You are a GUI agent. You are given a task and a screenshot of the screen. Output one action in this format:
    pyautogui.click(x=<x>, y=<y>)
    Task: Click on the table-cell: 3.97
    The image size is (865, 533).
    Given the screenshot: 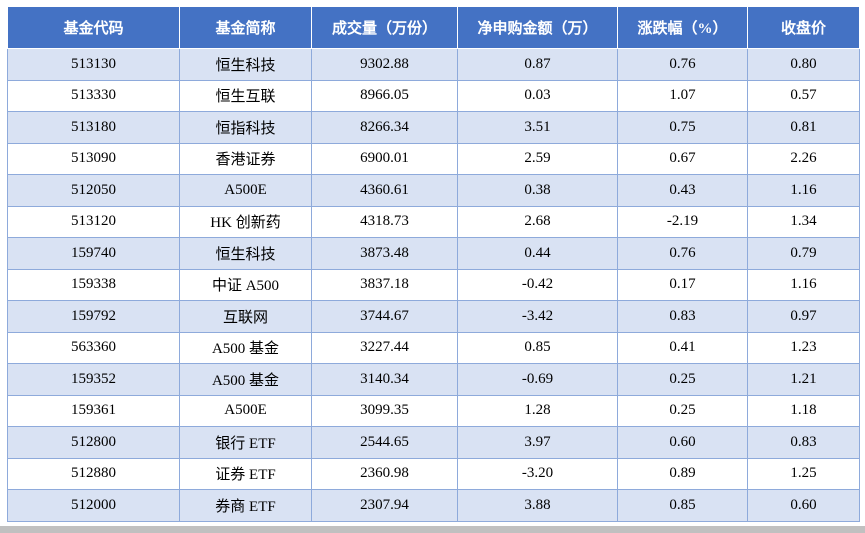 What is the action you would take?
    pyautogui.click(x=537, y=442)
    